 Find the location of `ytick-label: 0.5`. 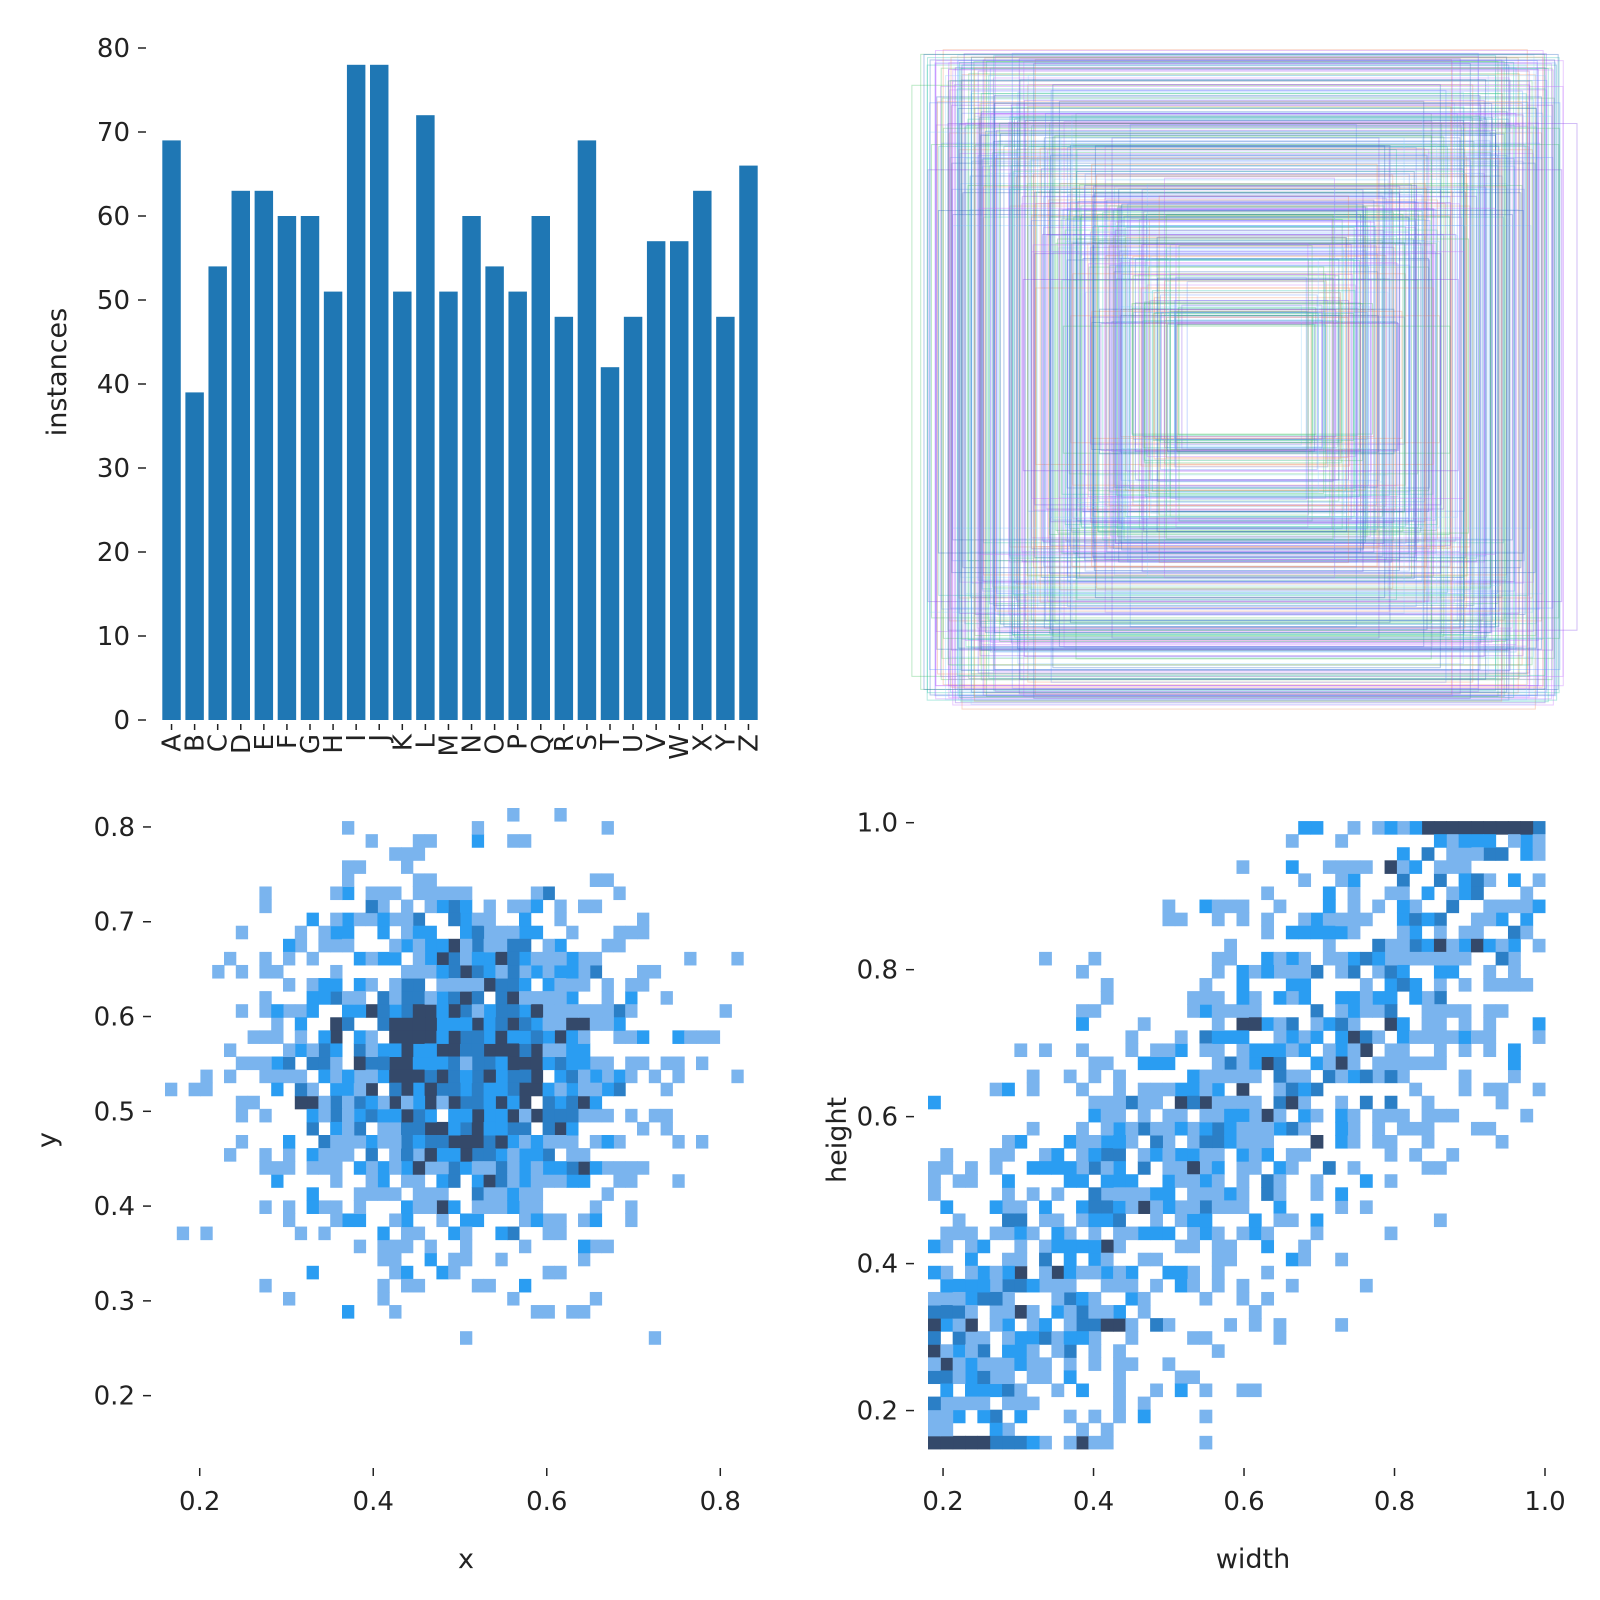

ytick-label: 0.5 is located at coordinates (114, 1112).